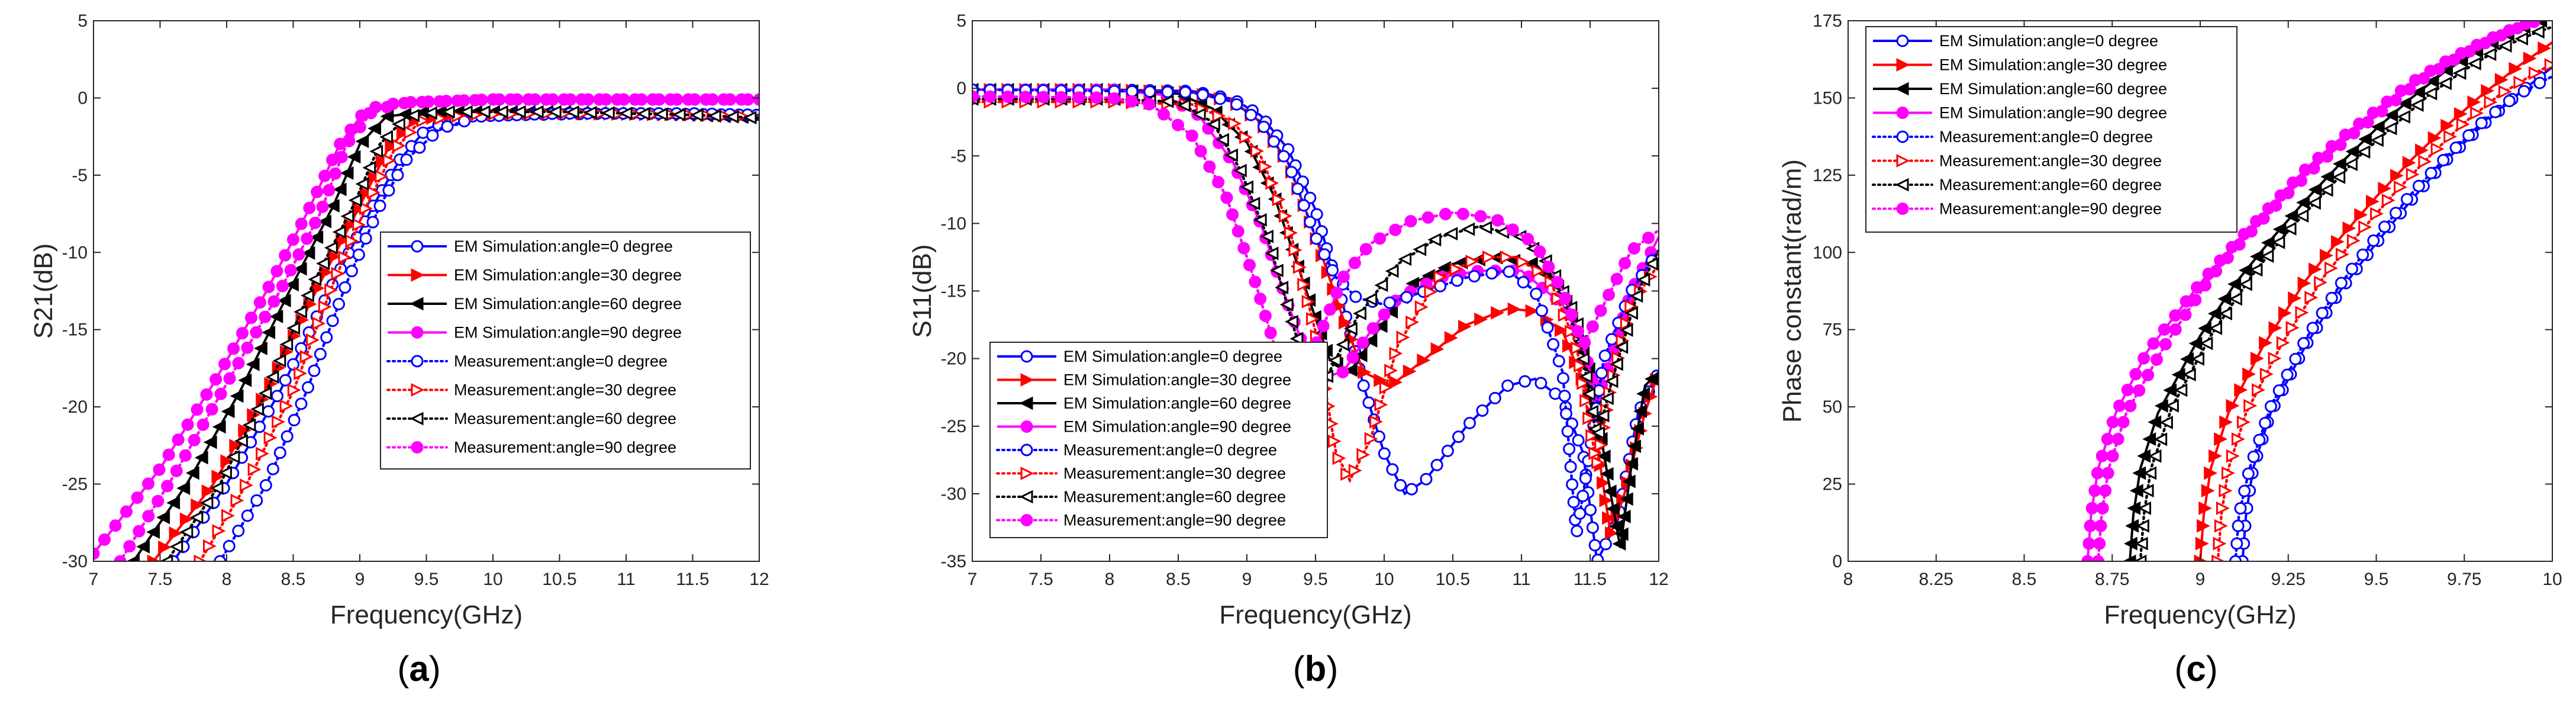 The width and height of the screenshot is (2576, 704). I want to click on caption-letter: c, so click(2196, 669).